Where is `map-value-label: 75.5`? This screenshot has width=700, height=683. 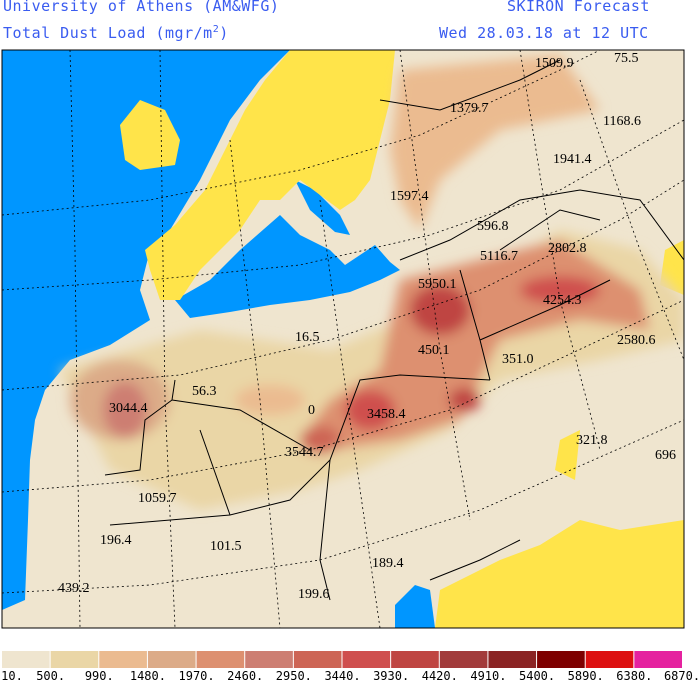
map-value-label: 75.5 is located at coordinates (626, 58).